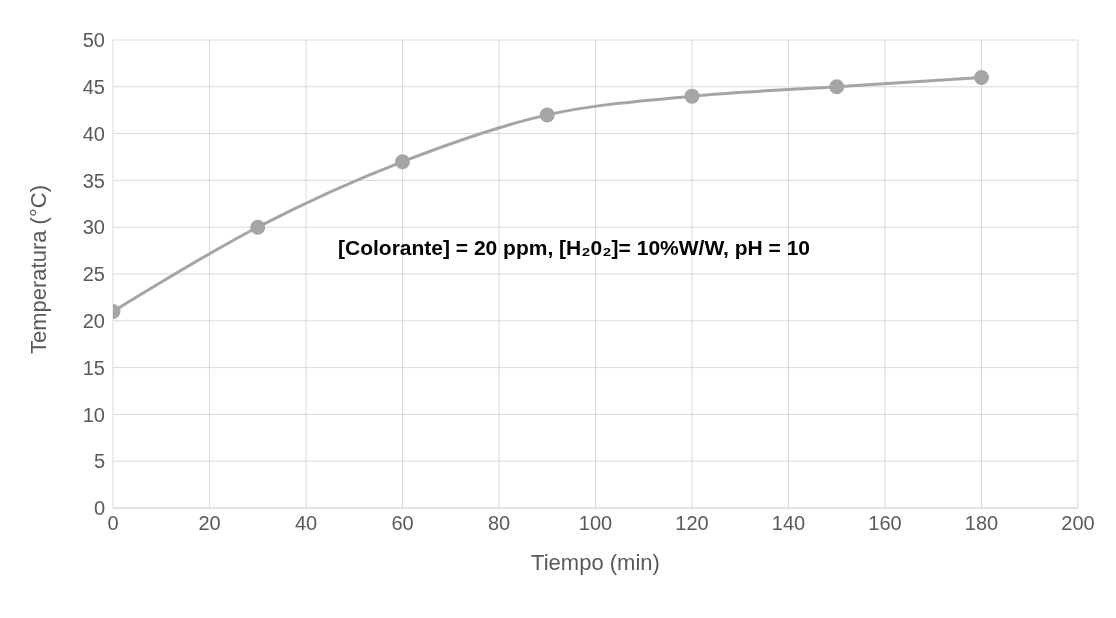 The image size is (1116, 618). I want to click on x-tick-label: 100, so click(595, 523).